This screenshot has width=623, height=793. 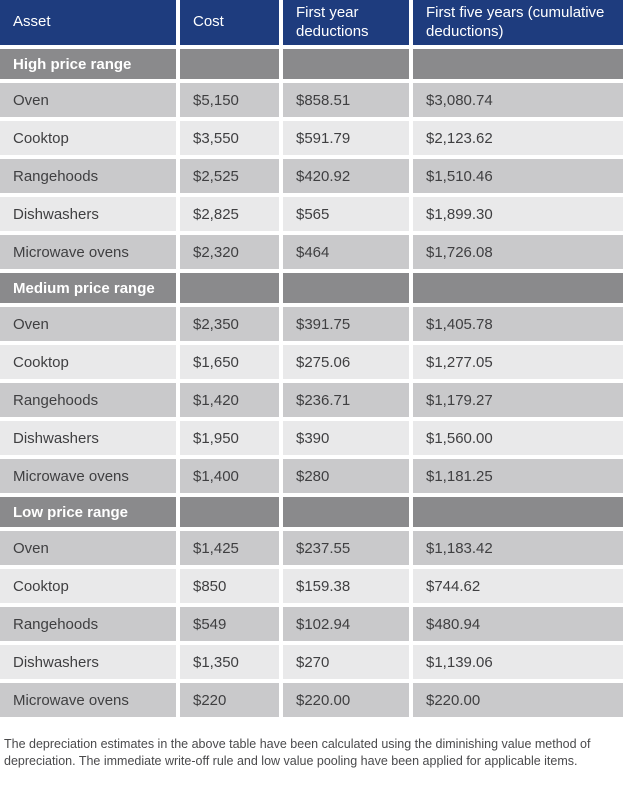 I want to click on first-year-deduction-cell: $236.71, so click(x=347, y=401).